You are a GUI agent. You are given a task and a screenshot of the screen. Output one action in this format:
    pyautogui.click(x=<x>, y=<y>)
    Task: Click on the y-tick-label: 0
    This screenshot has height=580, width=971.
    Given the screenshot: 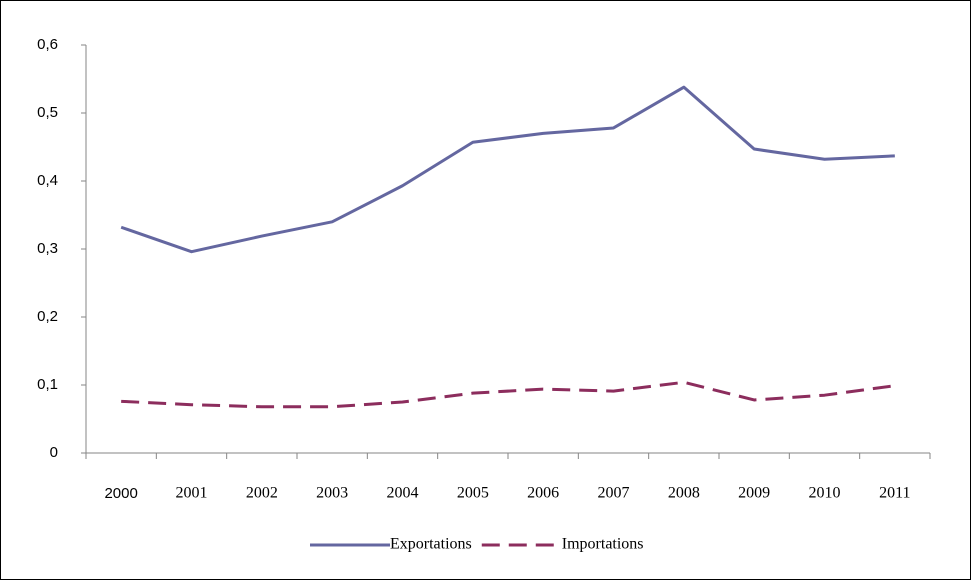 What is the action you would take?
    pyautogui.click(x=54, y=452)
    